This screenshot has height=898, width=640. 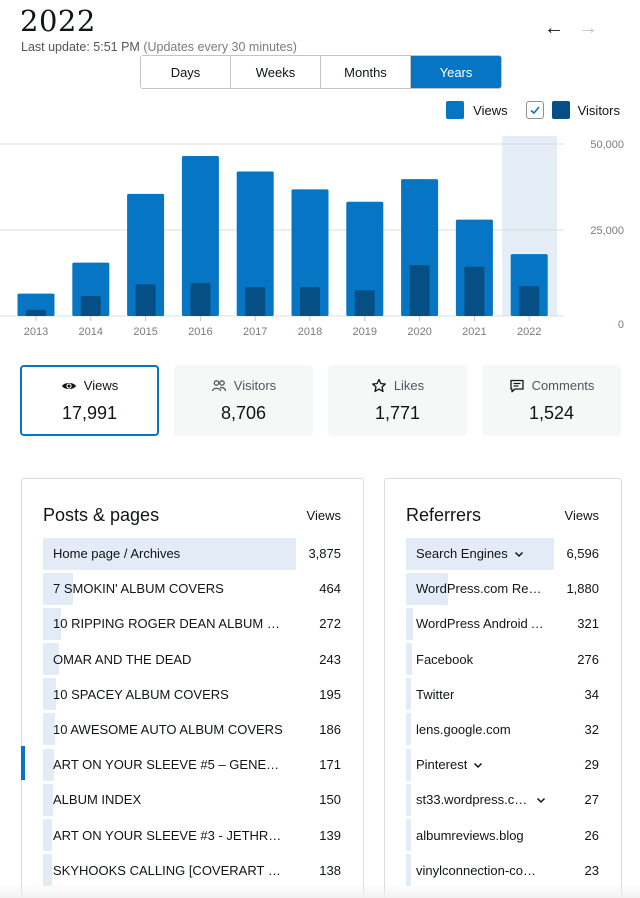 What do you see at coordinates (330, 870) in the screenshot?
I see `row-value: 138` at bounding box center [330, 870].